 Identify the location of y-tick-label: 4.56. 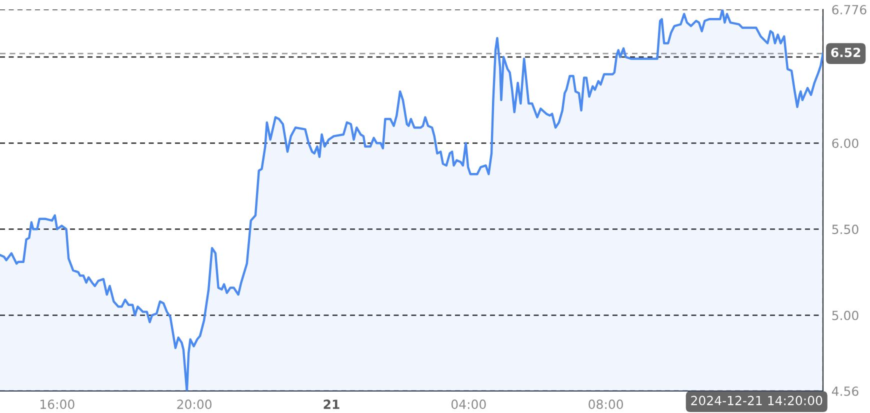
(845, 391).